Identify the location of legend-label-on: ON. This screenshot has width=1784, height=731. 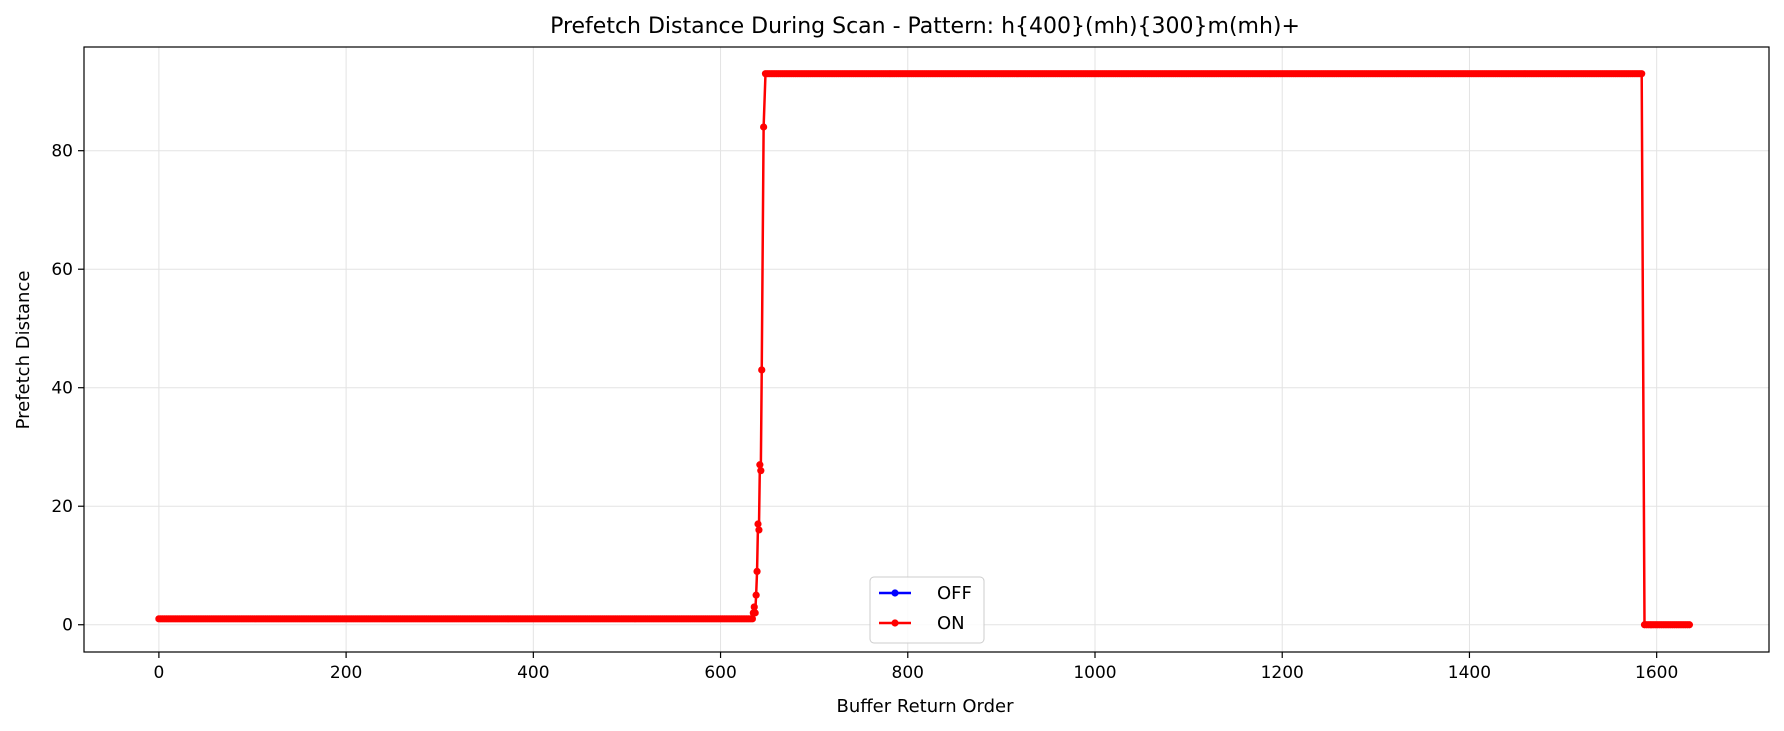
(951, 623).